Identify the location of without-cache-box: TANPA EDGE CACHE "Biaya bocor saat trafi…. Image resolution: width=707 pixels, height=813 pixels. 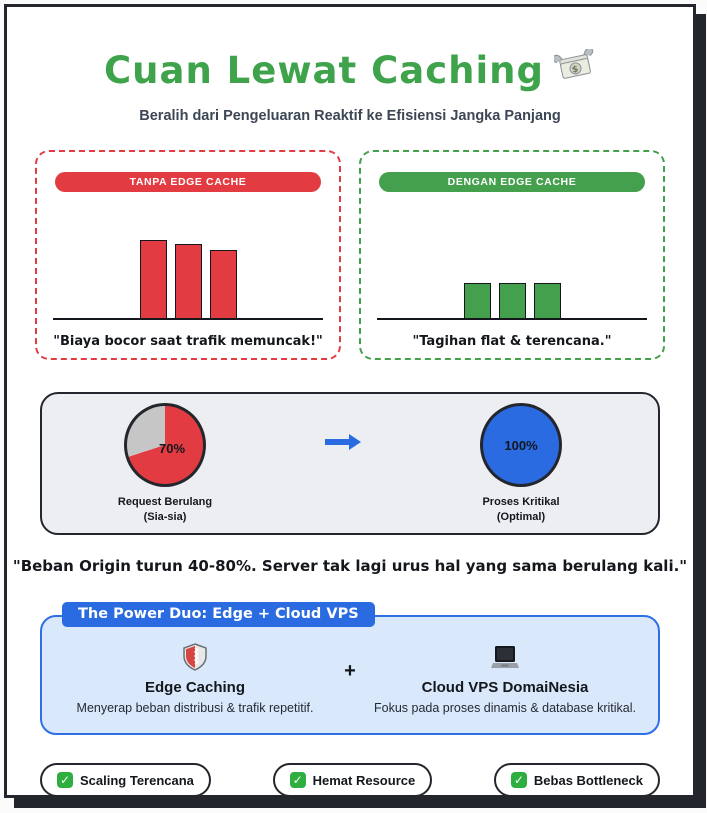
(188, 255).